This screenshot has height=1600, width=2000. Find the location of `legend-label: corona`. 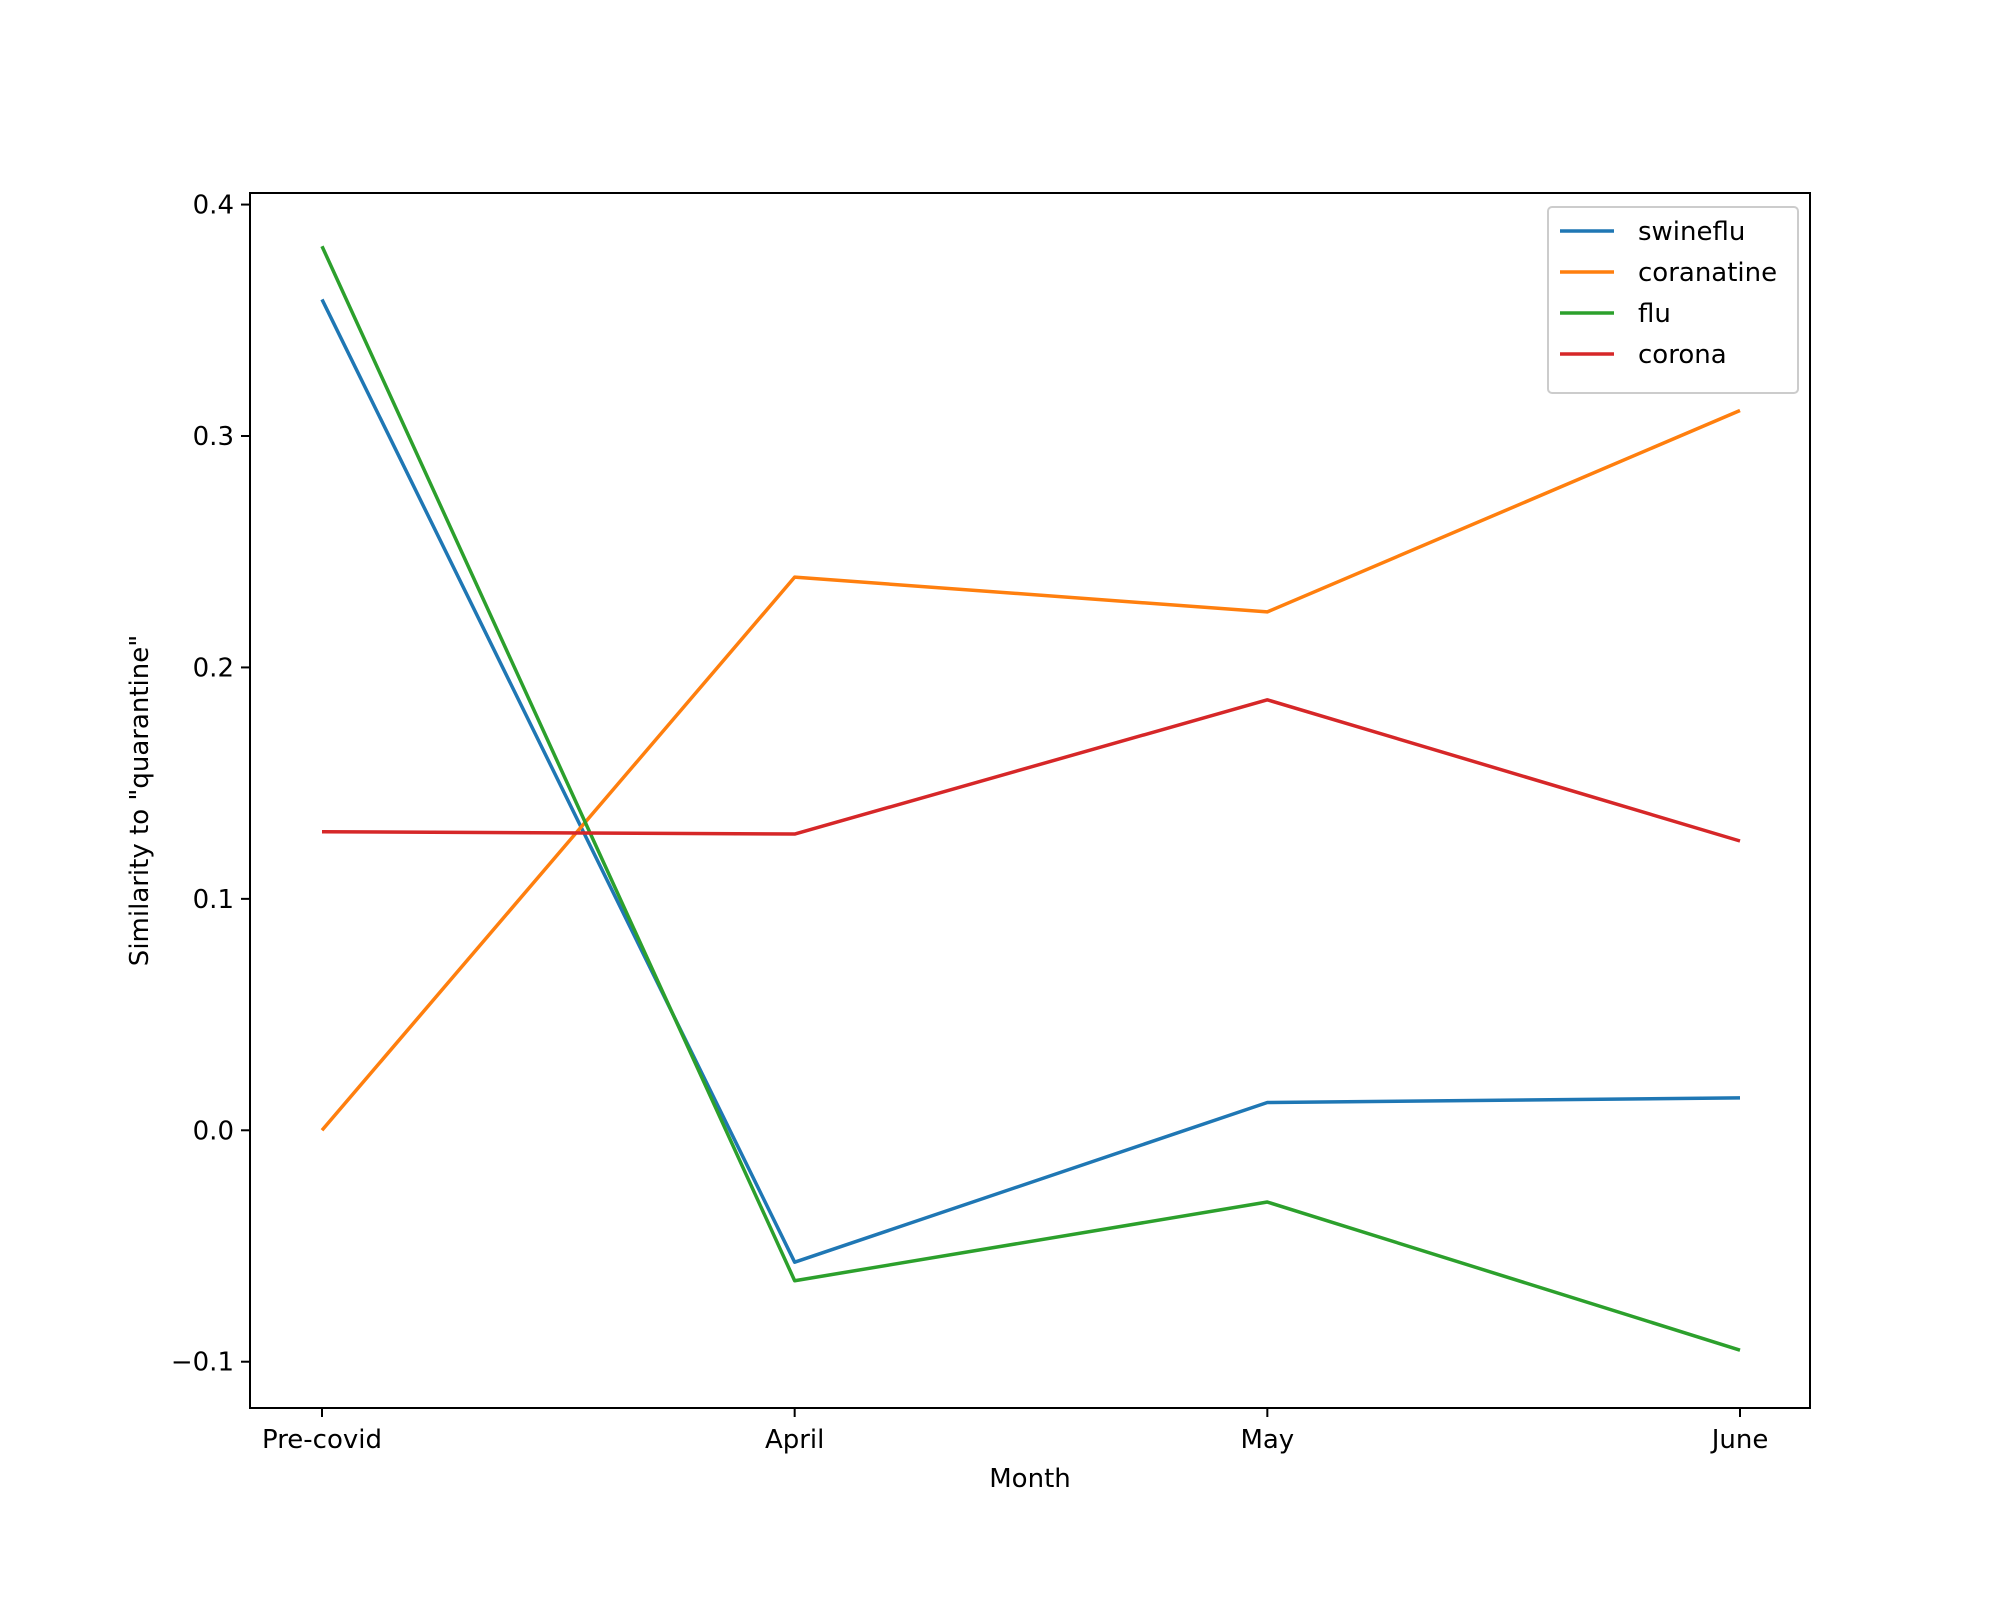

legend-label: corona is located at coordinates (1682, 355).